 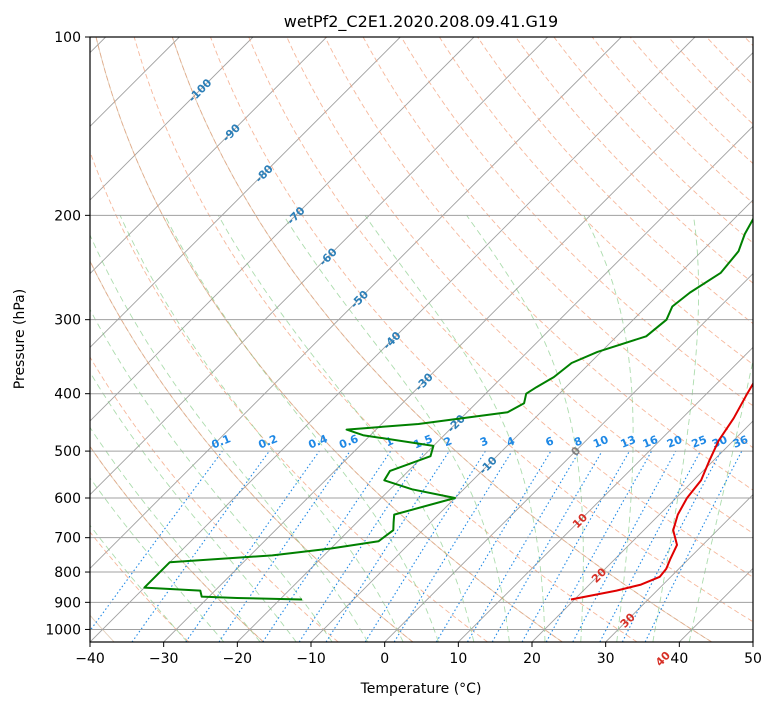 I want to click on adiabat-guide-line, so click(x=177, y=543).